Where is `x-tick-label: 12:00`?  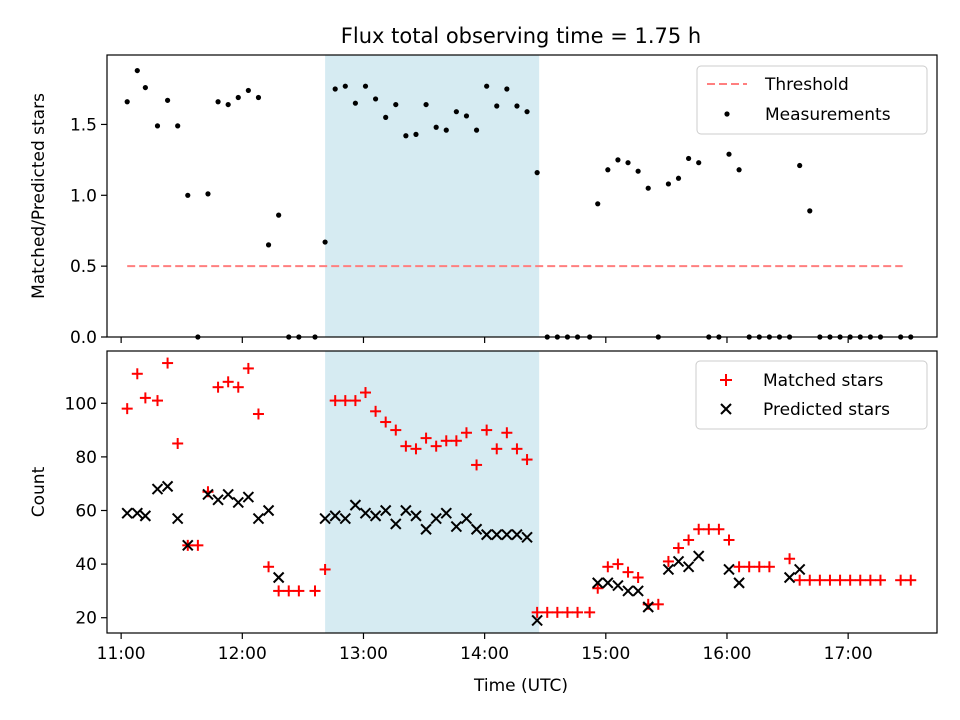
x-tick-label: 12:00 is located at coordinates (242, 654).